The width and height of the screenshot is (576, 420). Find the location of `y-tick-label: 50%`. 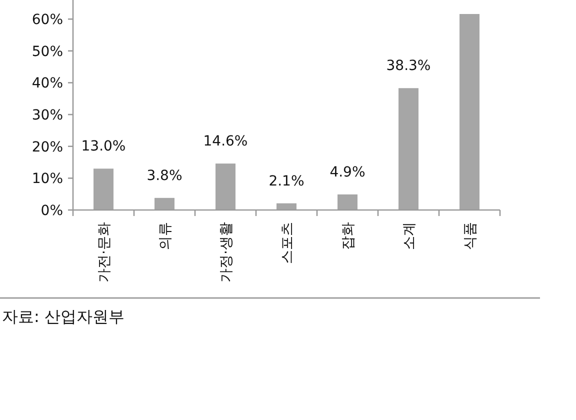

y-tick-label: 50% is located at coordinates (47, 52).